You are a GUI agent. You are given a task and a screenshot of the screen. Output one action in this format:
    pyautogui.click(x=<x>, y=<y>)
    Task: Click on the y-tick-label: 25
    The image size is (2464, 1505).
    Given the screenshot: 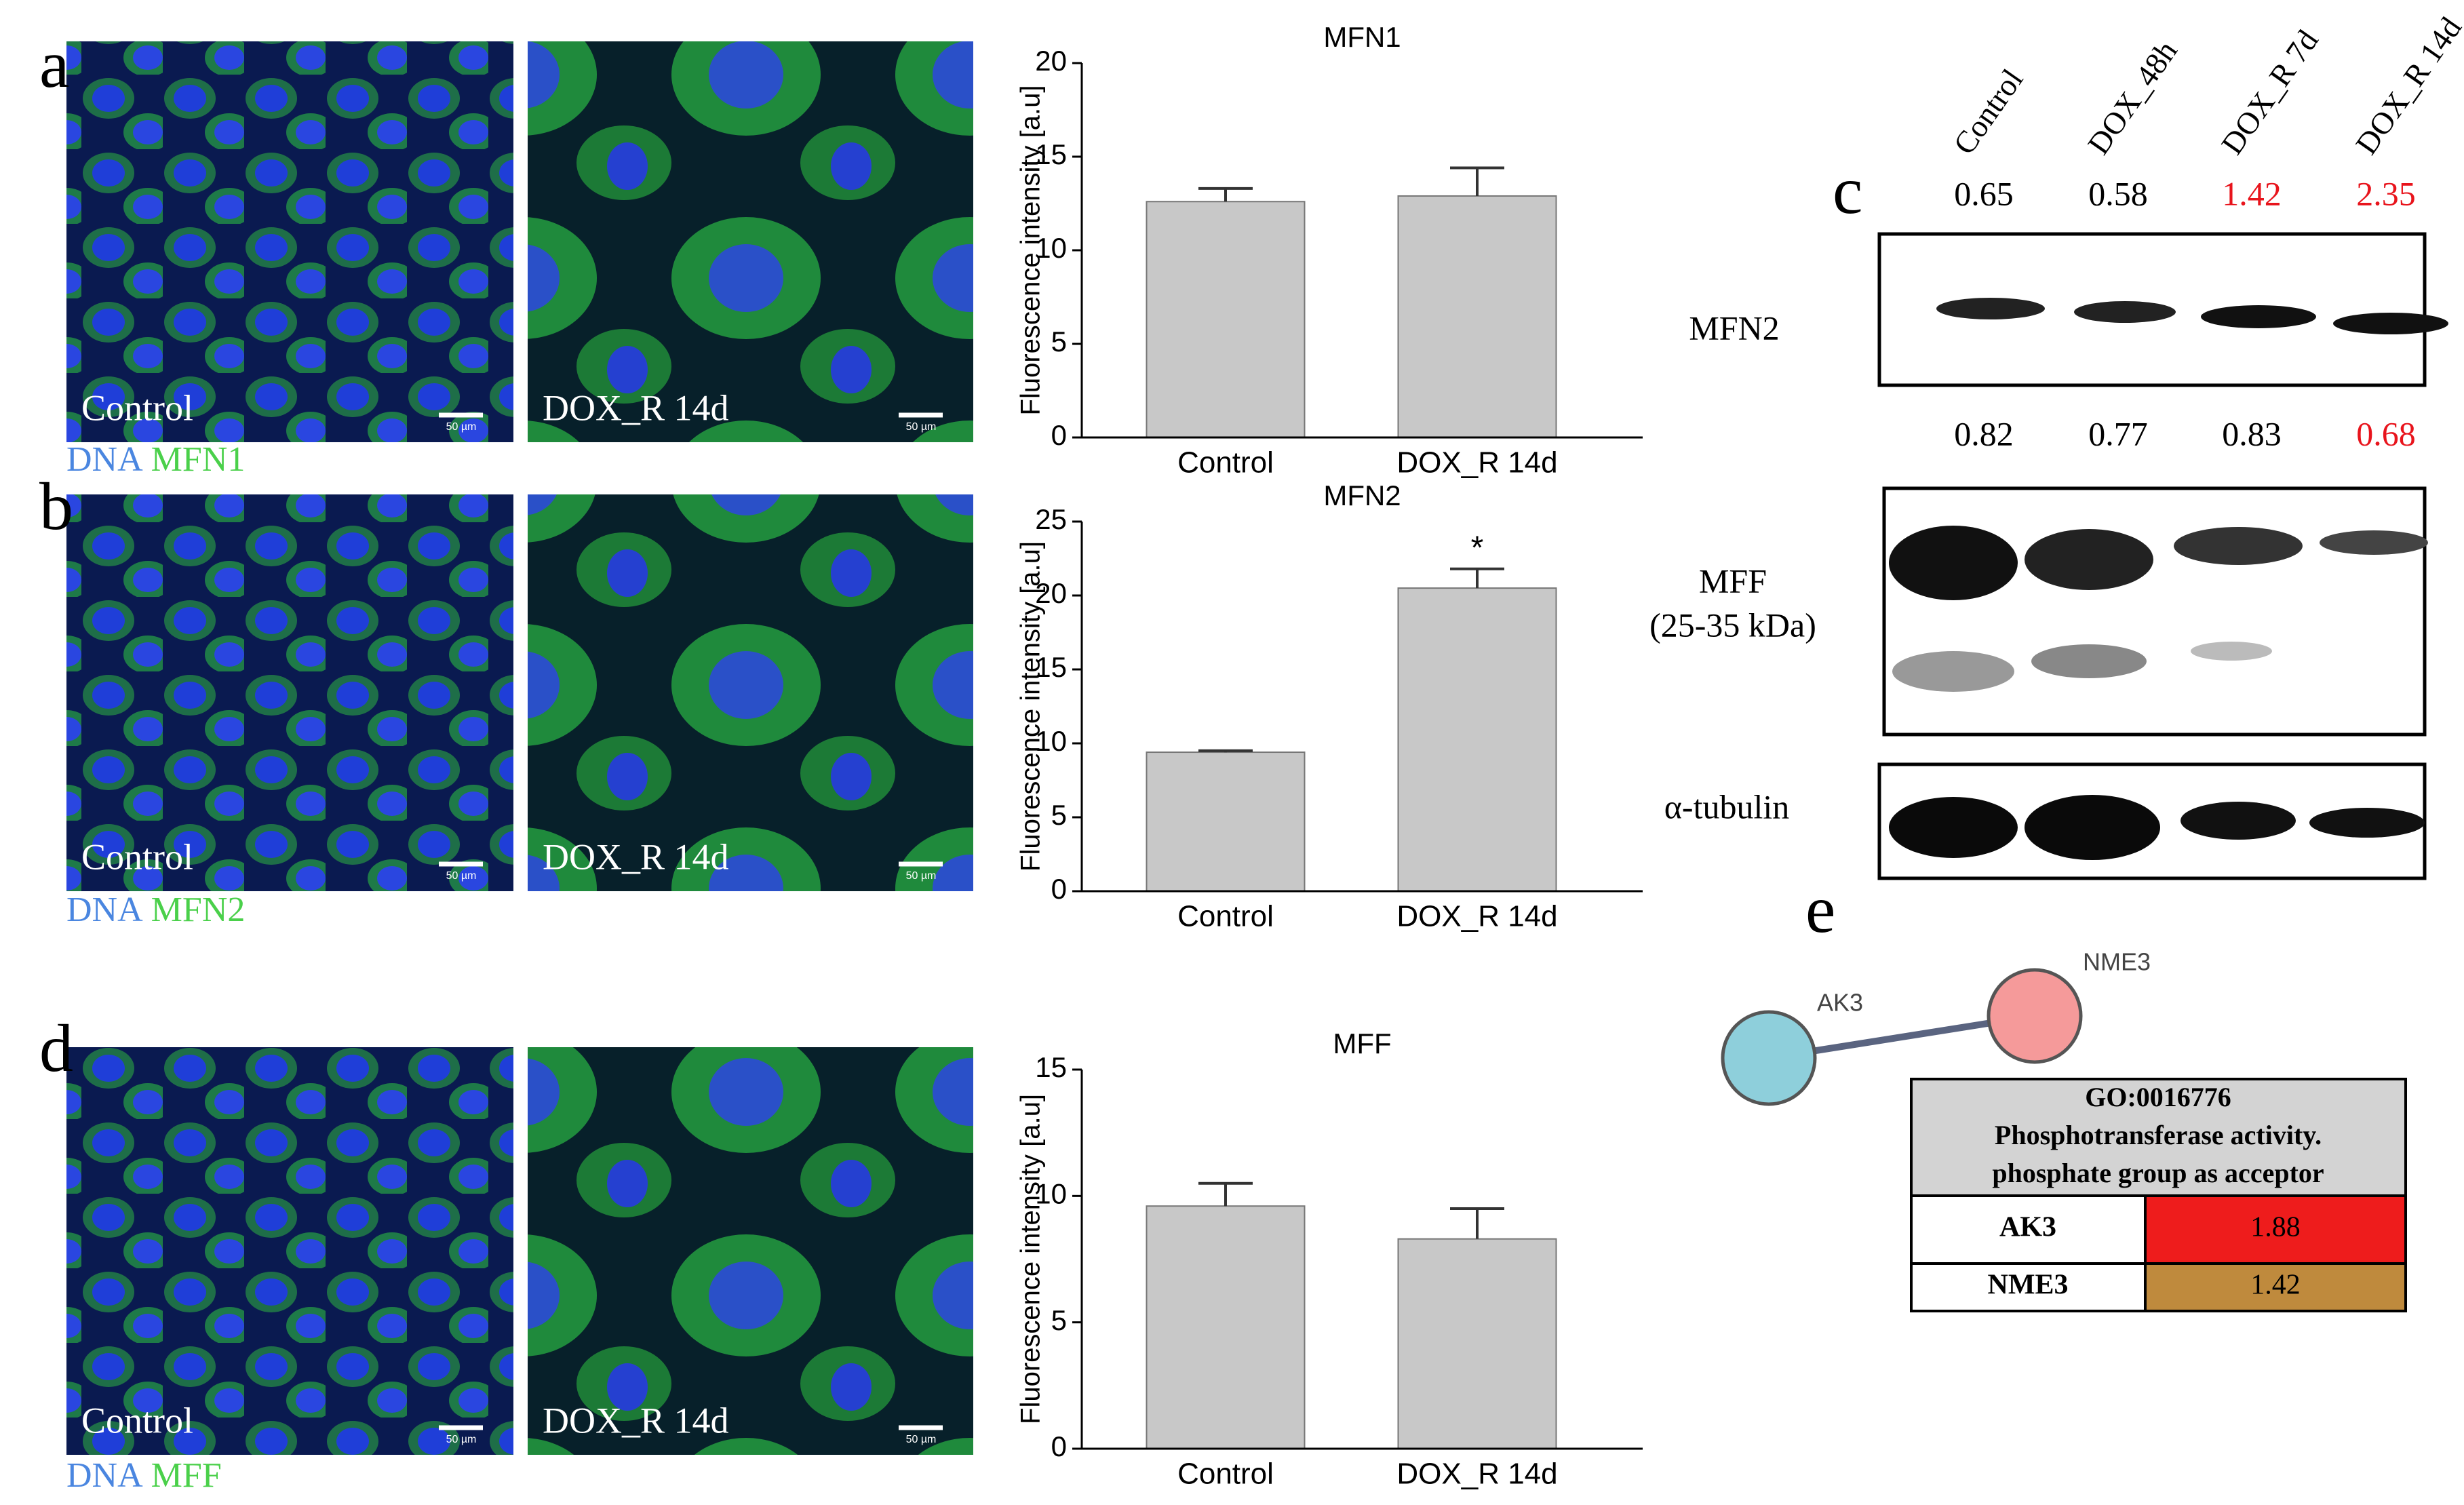 What is the action you would take?
    pyautogui.click(x=1051, y=519)
    